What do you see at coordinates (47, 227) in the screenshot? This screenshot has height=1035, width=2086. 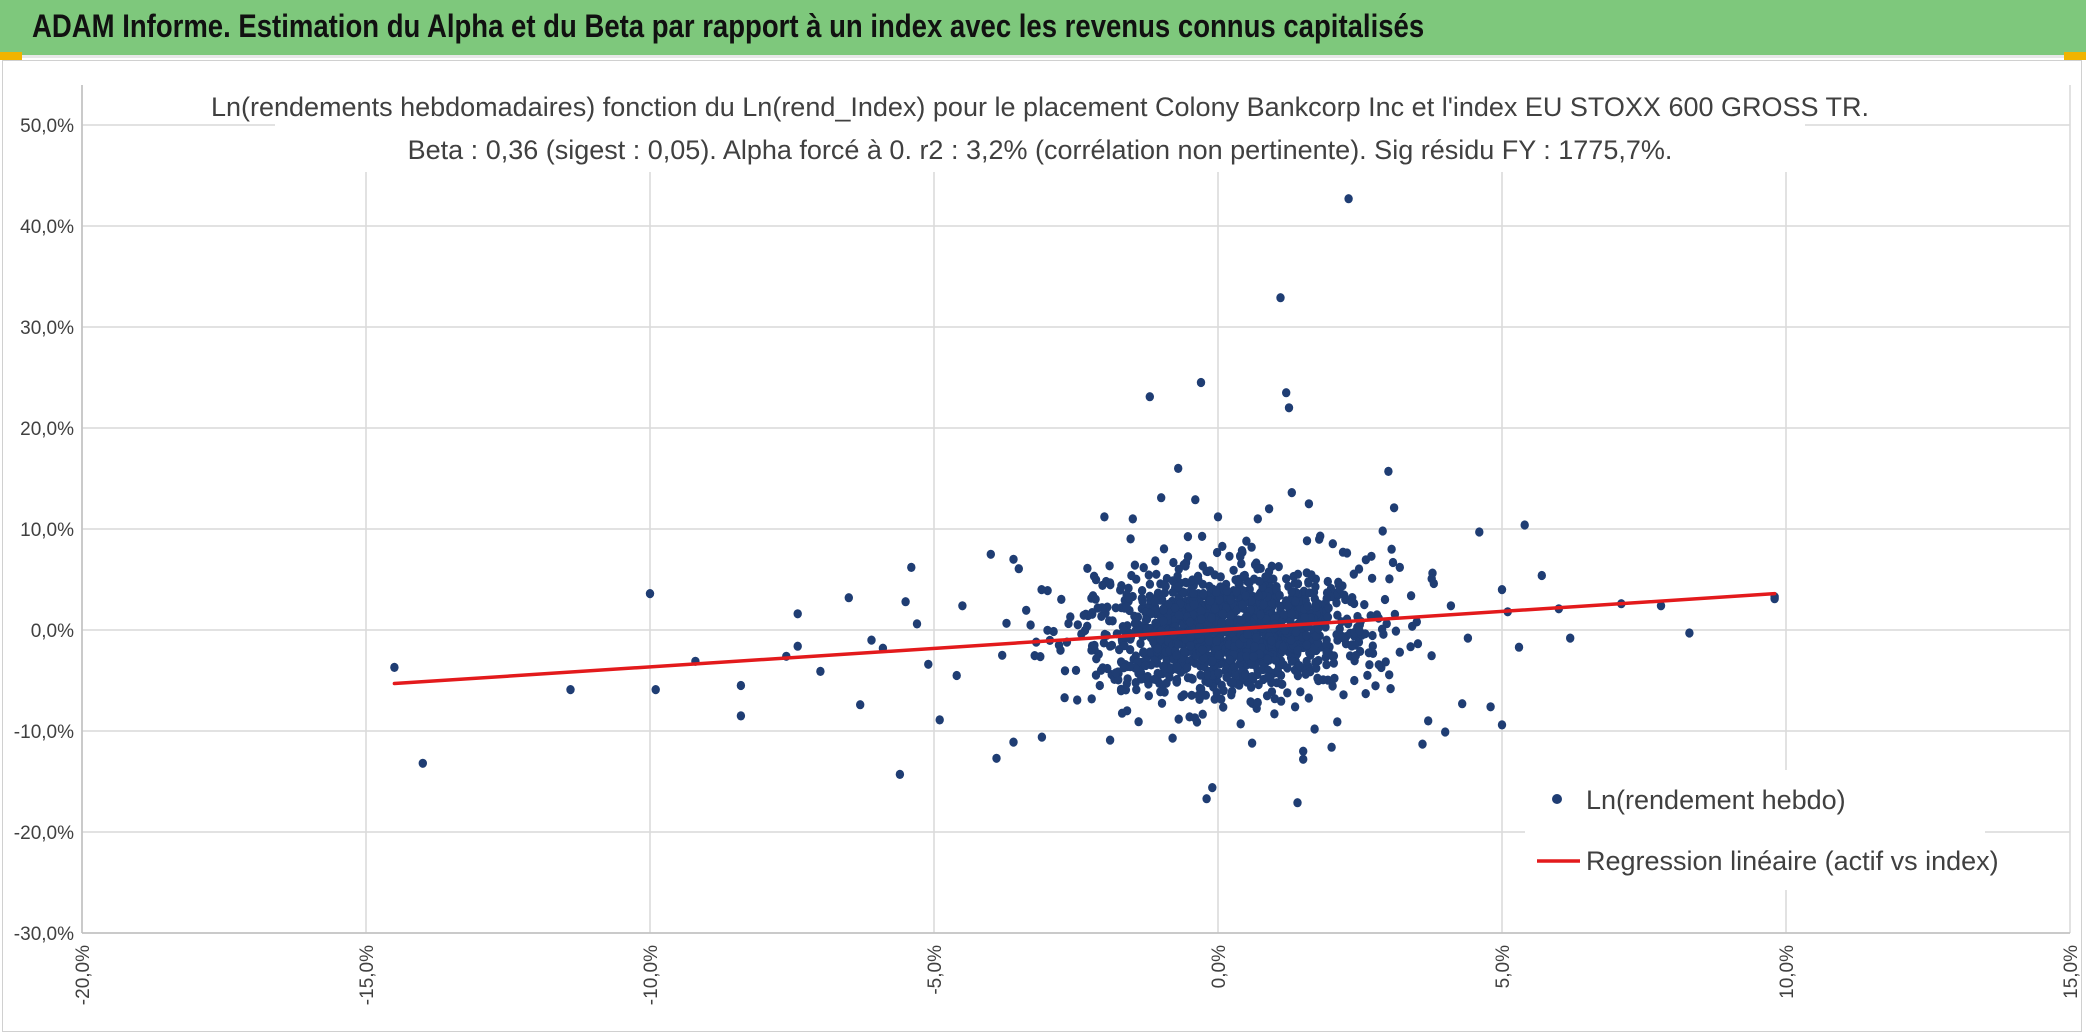 I see `y-tick-label: 40,0%` at bounding box center [47, 227].